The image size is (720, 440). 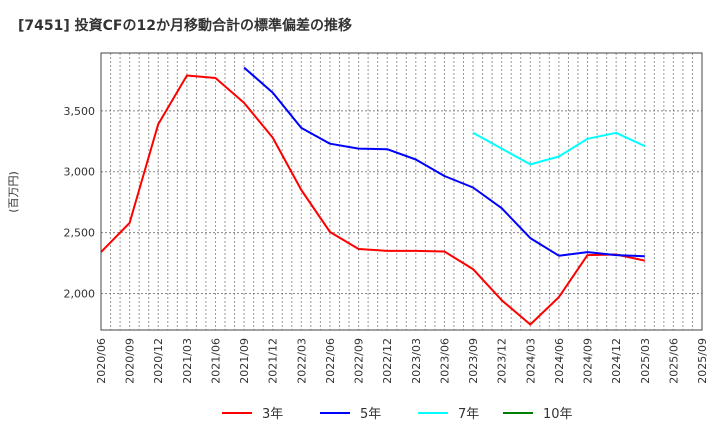 What do you see at coordinates (244, 361) in the screenshot?
I see `x-tick-label: 2021/09` at bounding box center [244, 361].